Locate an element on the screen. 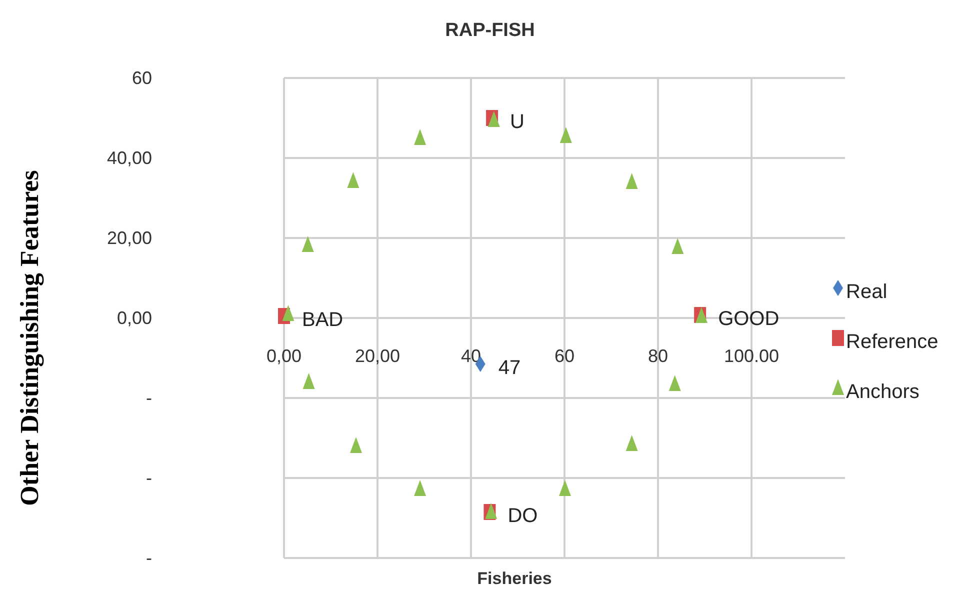 The width and height of the screenshot is (969, 593). y-tick-label: 60 is located at coordinates (142, 78).